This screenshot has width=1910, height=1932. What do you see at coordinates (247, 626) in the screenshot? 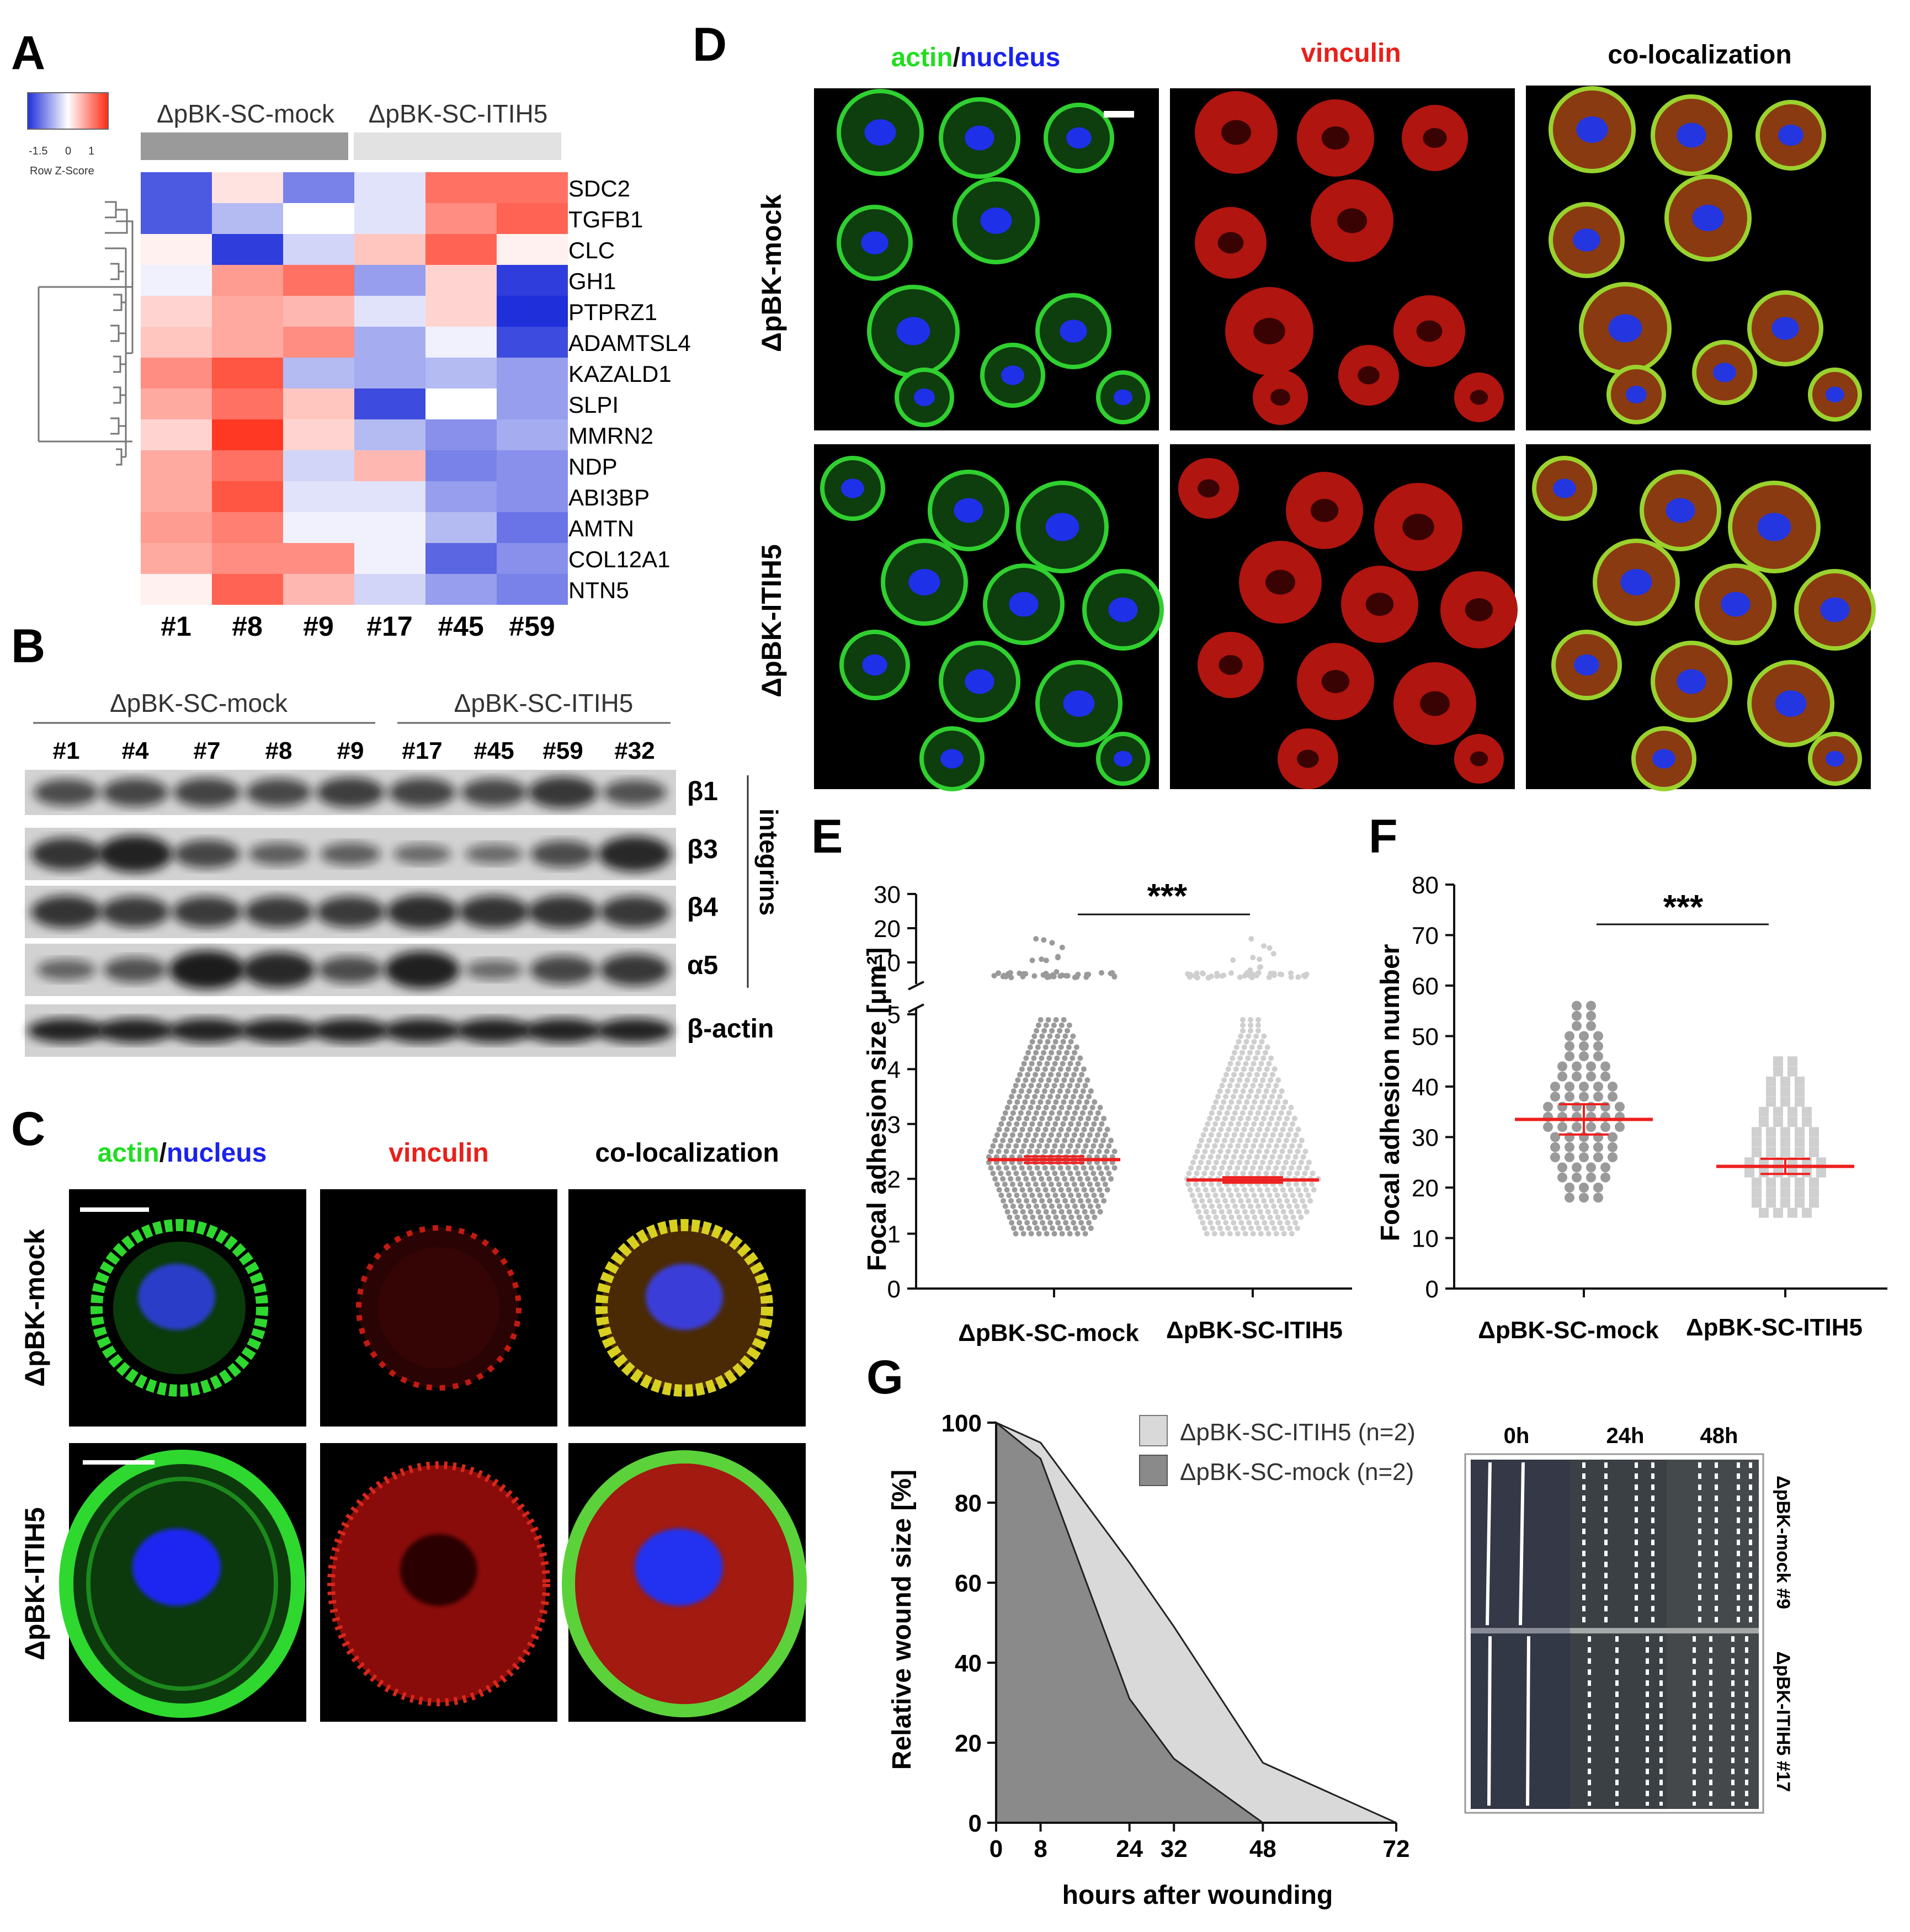
I see `sample-label: #8` at bounding box center [247, 626].